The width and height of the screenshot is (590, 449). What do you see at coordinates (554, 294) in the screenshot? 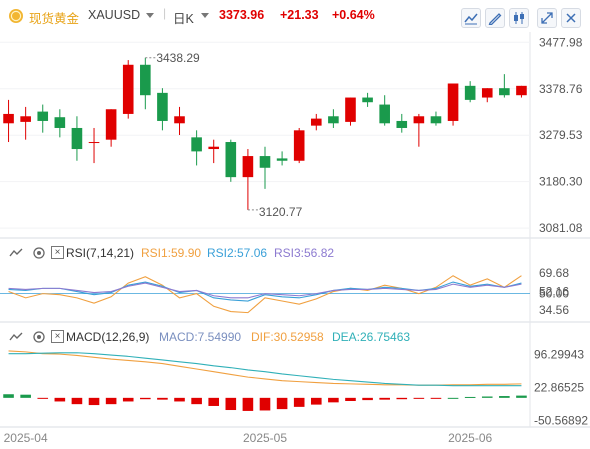
I see `rsi-tick-label: 50.00` at bounding box center [554, 294].